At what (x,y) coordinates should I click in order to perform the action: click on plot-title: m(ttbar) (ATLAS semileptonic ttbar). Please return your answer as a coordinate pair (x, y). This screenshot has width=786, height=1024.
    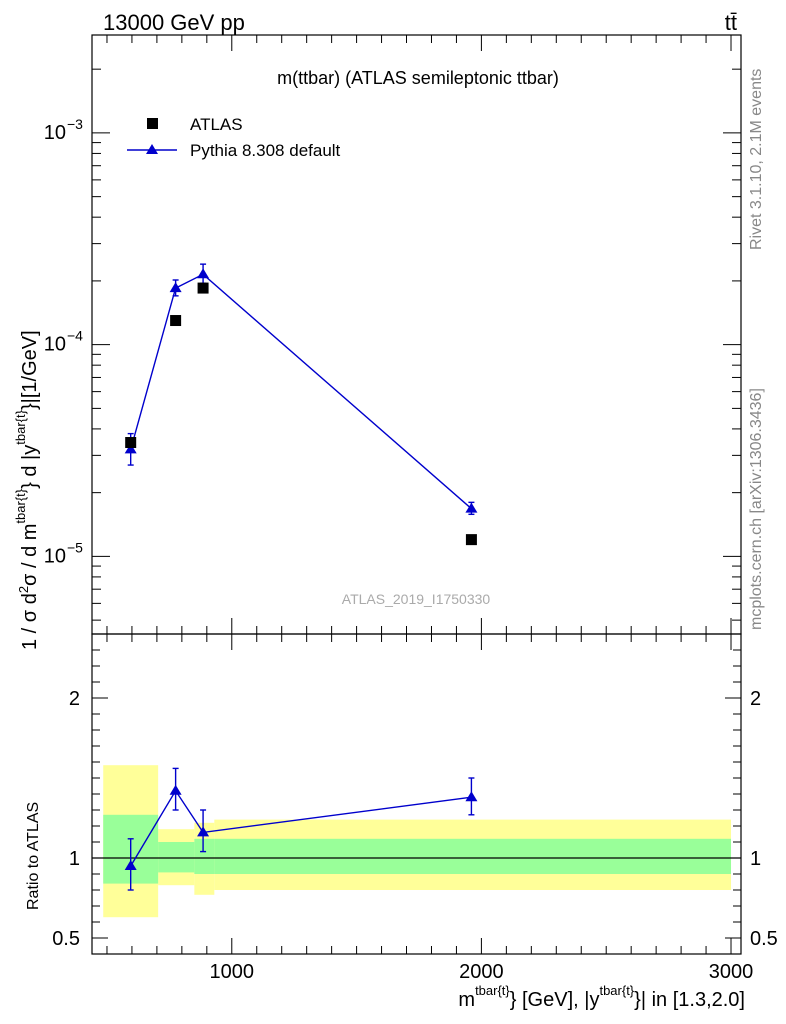
    Looking at the image, I should click on (418, 78).